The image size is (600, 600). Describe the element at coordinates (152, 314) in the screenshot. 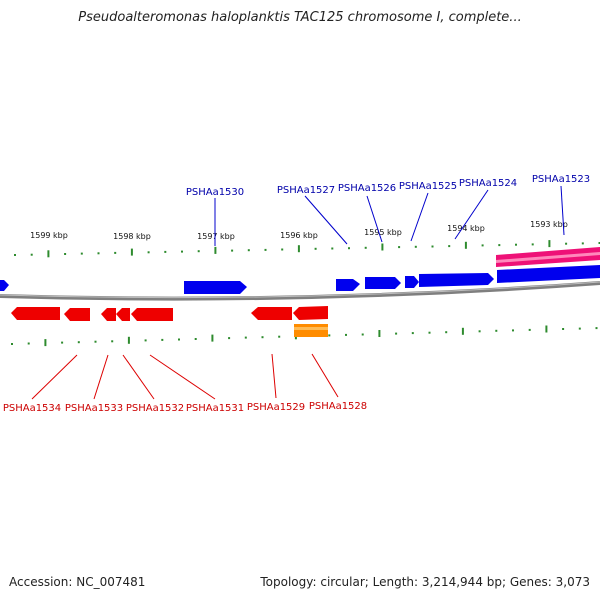

I see `gene-PSHAa1531` at that location.